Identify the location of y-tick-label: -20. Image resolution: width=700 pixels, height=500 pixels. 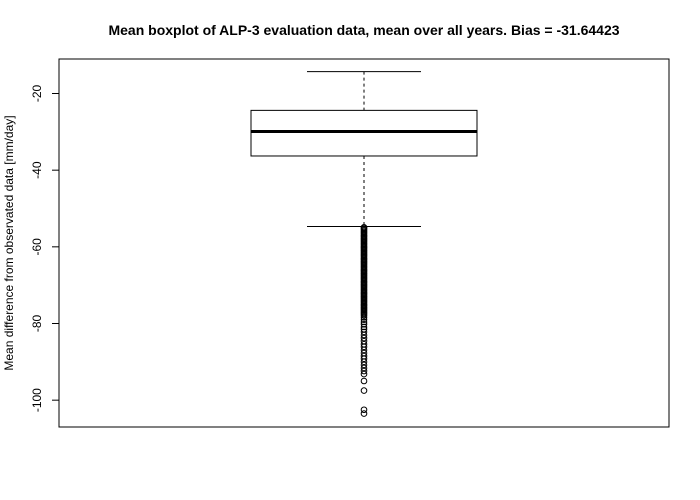
(37, 94).